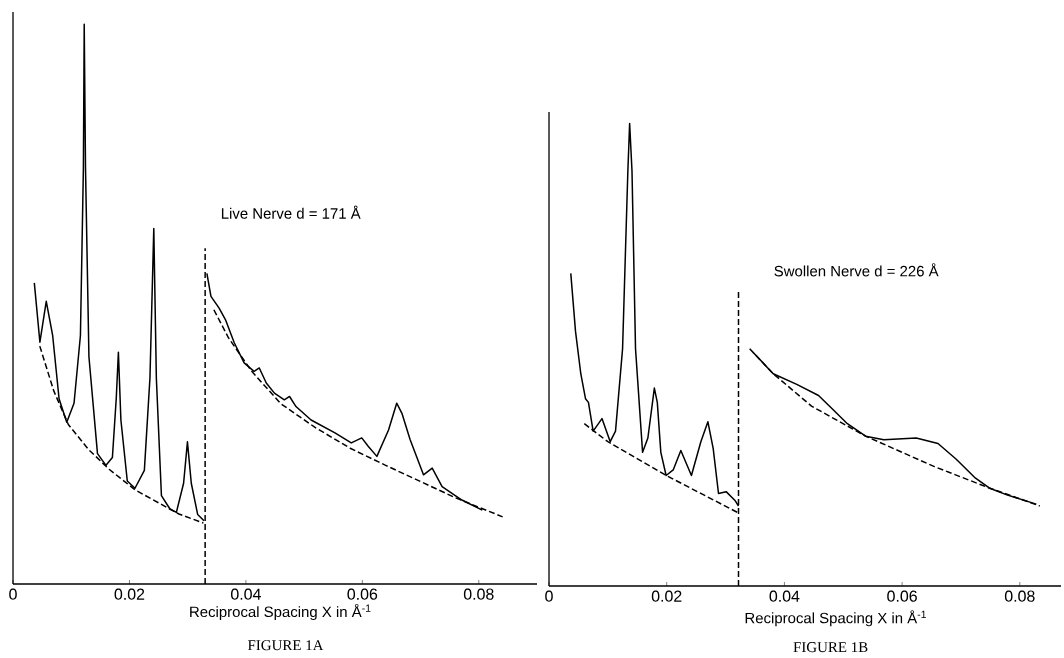 The image size is (1064, 658). Describe the element at coordinates (291, 212) in the screenshot. I see `annotation: Live Nerve d = 171 Å` at that location.